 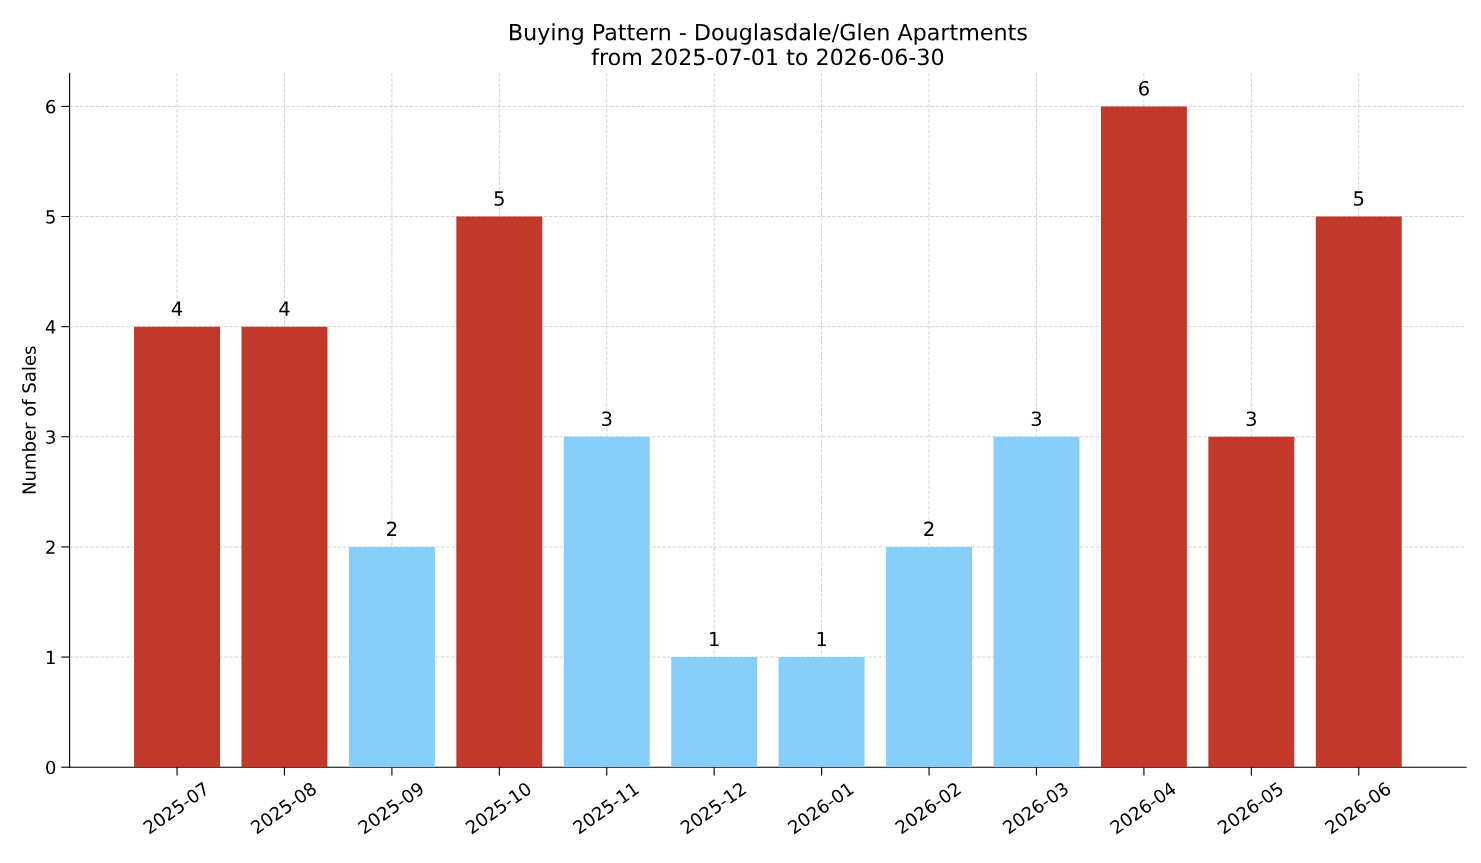 I want to click on y-tick-label: 0, so click(x=51, y=767).